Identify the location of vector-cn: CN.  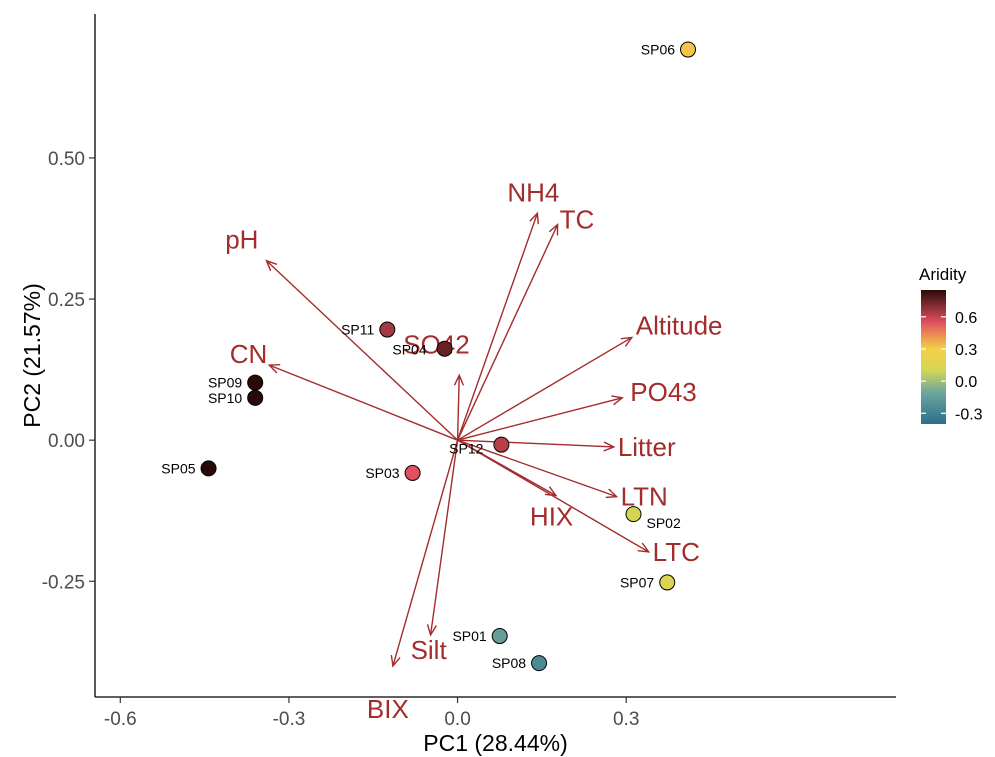
(344, 390).